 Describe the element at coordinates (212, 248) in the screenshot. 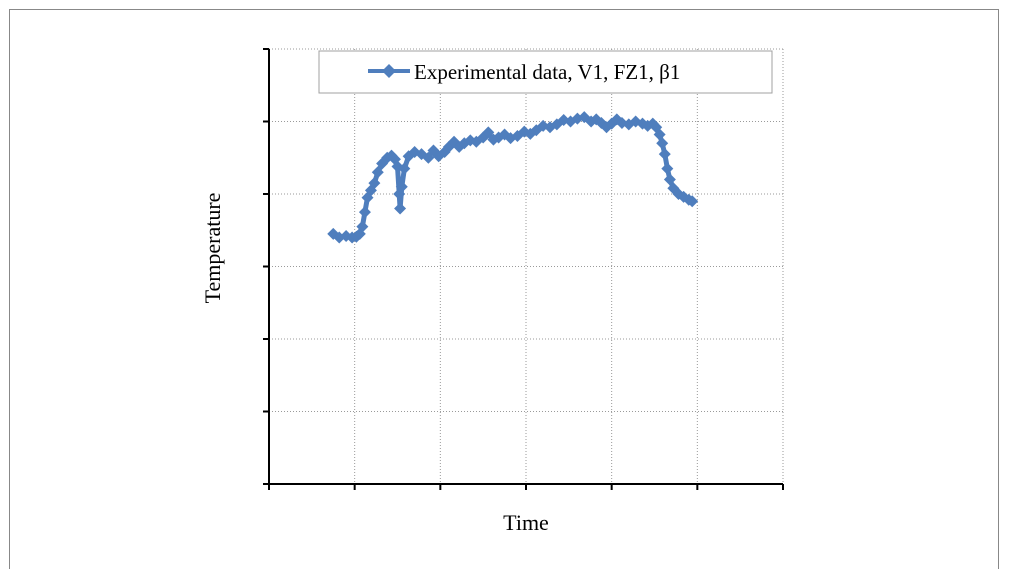

I see `y-axis-title: Temperature` at that location.